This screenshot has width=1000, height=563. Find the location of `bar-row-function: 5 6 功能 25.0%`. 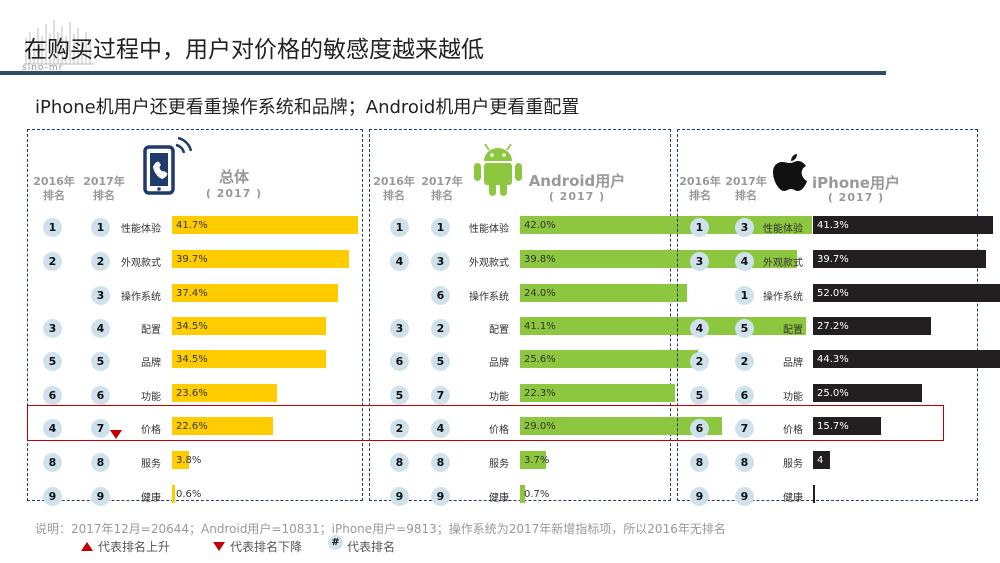

bar-row-function: 5 6 功能 25.0% is located at coordinates (827, 395).